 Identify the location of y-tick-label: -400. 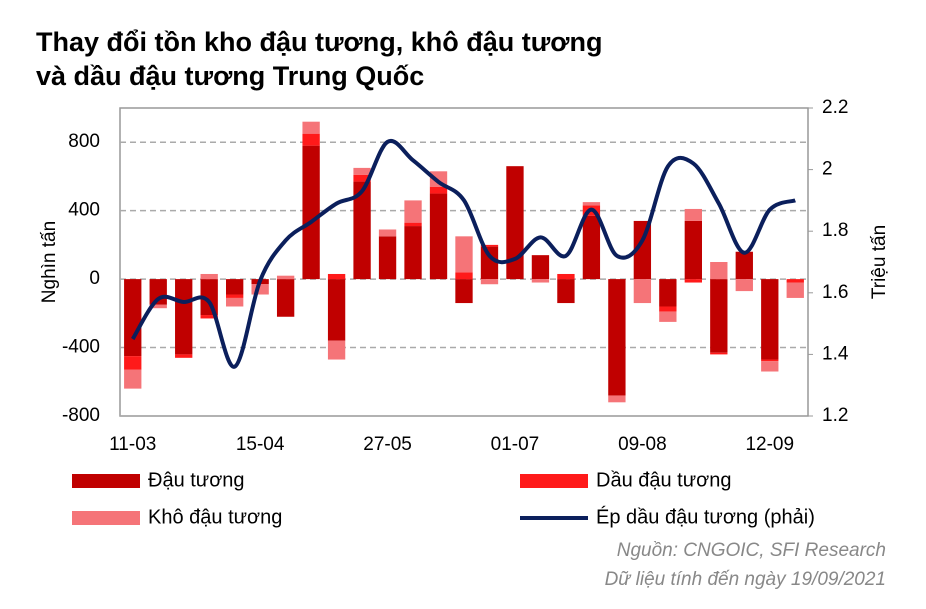
(81, 347).